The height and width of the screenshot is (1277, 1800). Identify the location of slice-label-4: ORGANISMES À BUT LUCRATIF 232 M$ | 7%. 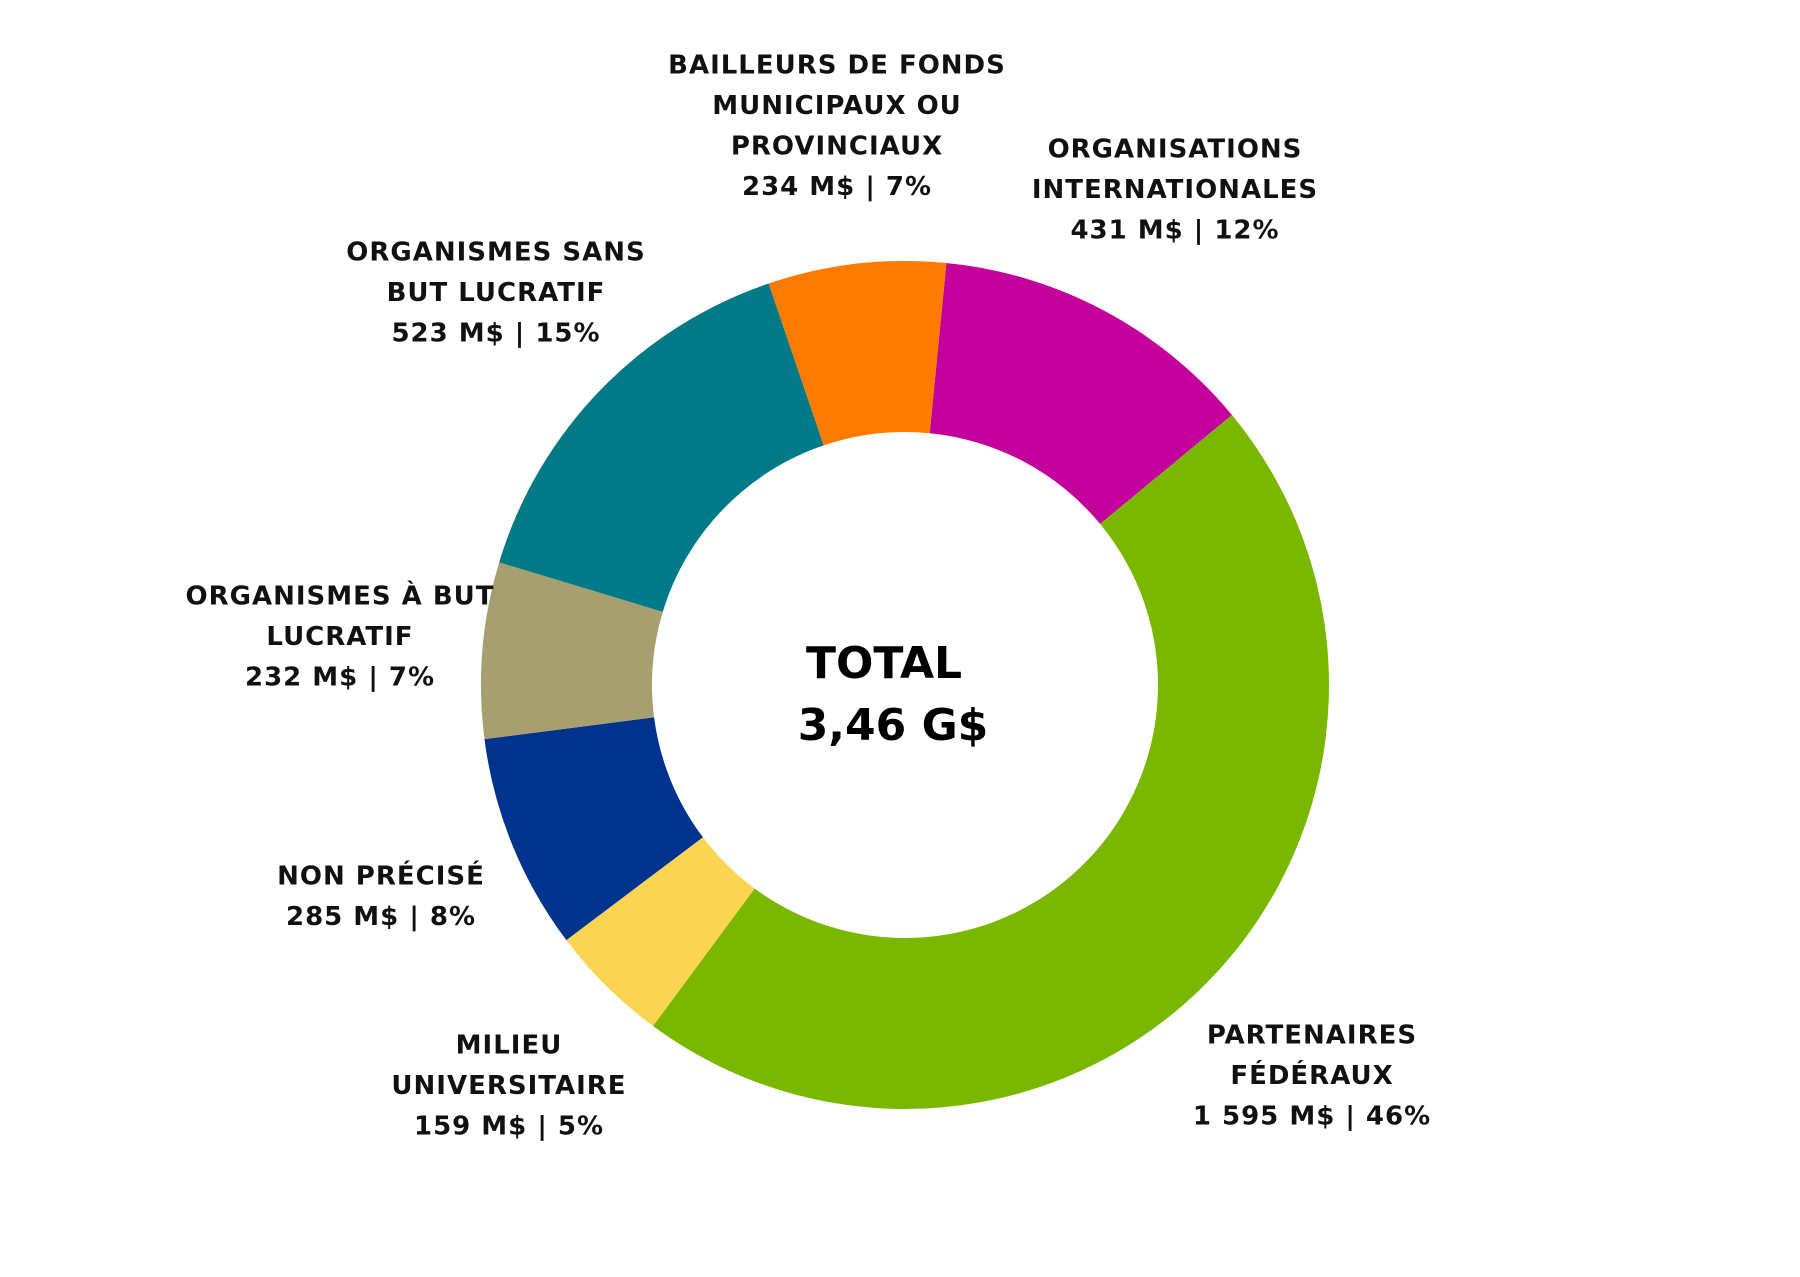
(340, 636).